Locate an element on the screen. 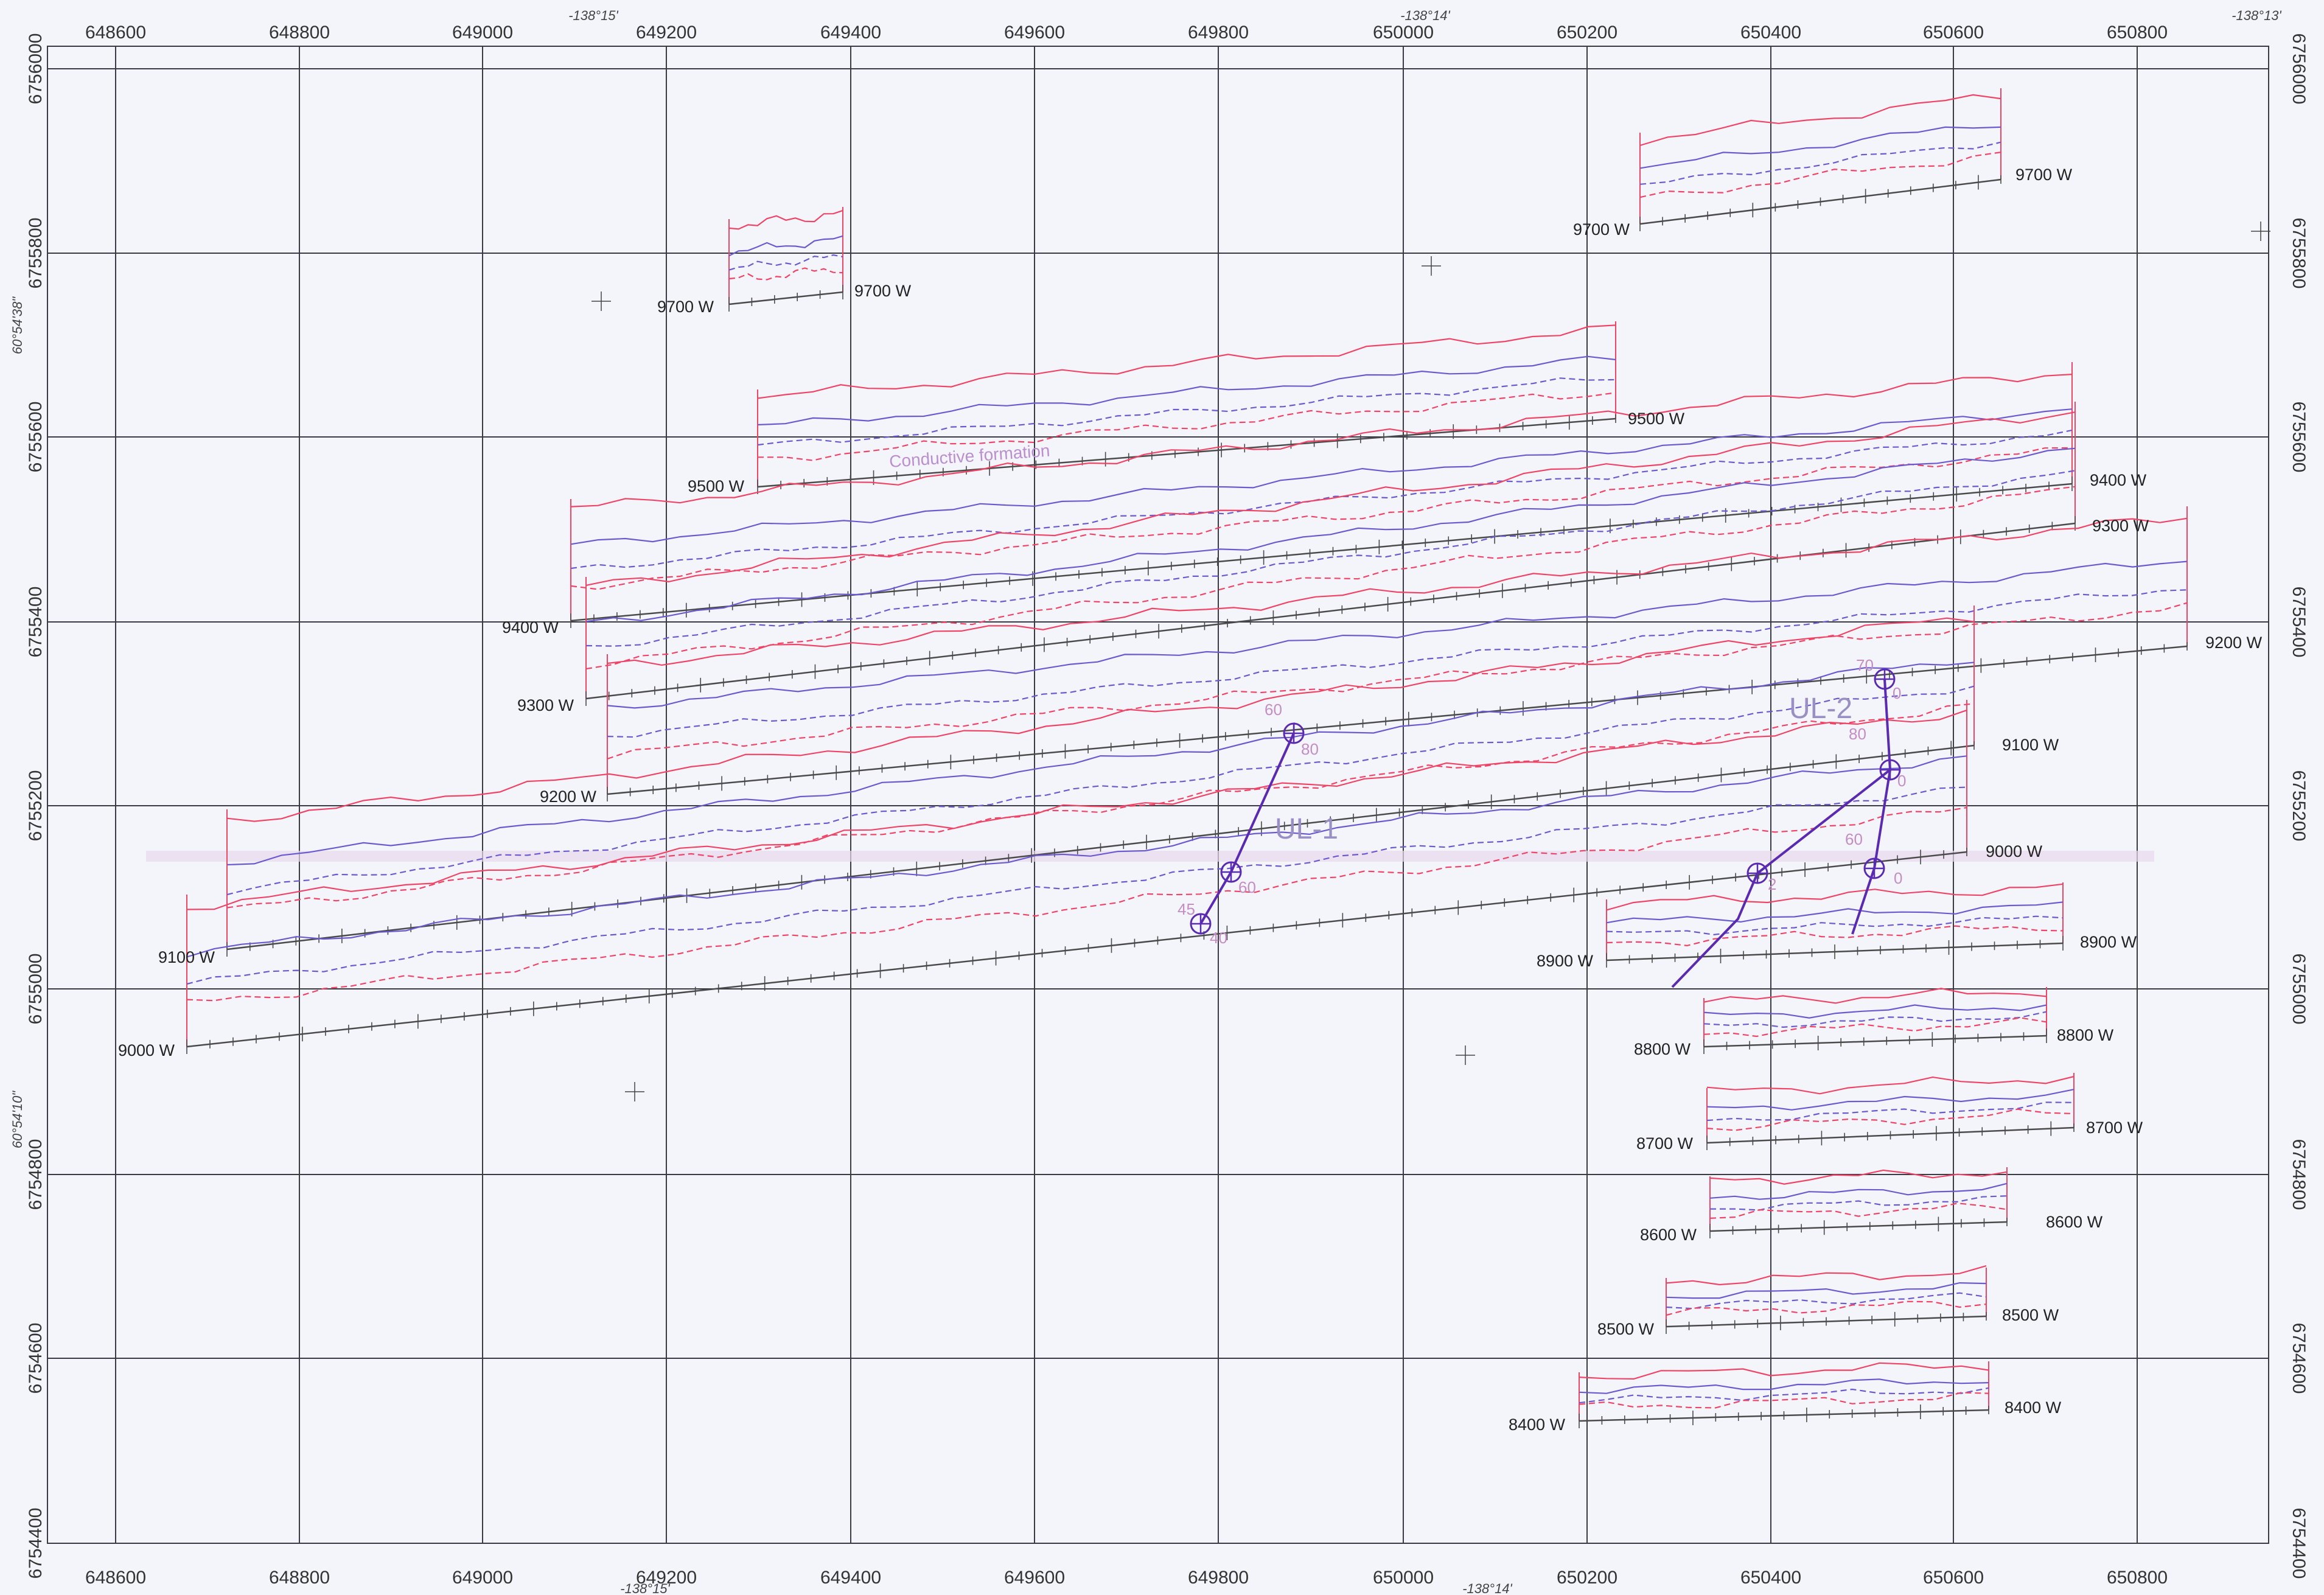 The width and height of the screenshot is (2324, 1595). line-label-8800w-end: 8800 W is located at coordinates (2085, 1035).